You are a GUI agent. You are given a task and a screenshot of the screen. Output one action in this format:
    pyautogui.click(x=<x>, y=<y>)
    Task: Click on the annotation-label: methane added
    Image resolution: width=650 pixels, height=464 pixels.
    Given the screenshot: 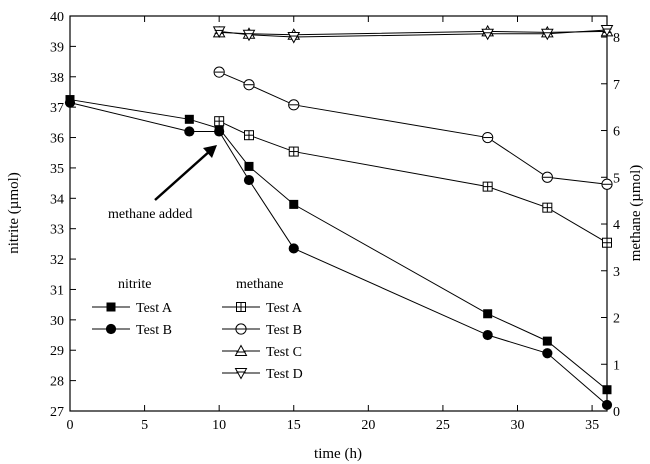 What is the action you would take?
    pyautogui.click(x=150, y=214)
    